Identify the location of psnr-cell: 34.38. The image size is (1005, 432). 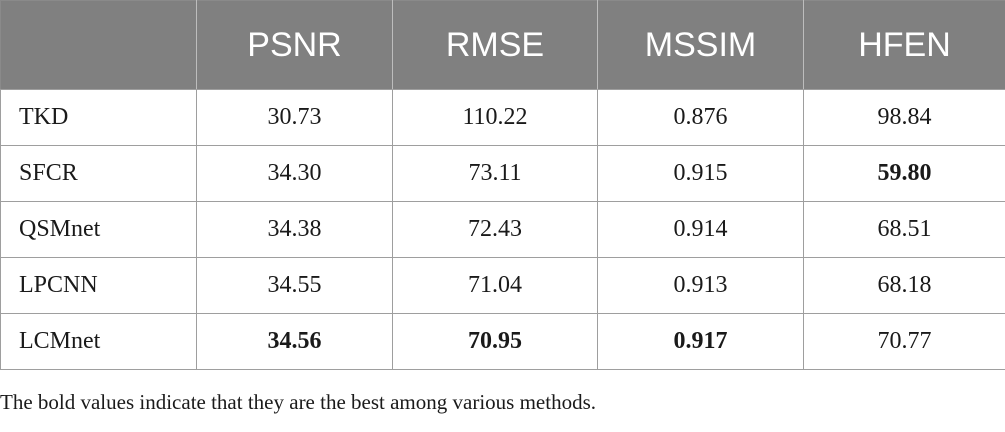
(294, 229).